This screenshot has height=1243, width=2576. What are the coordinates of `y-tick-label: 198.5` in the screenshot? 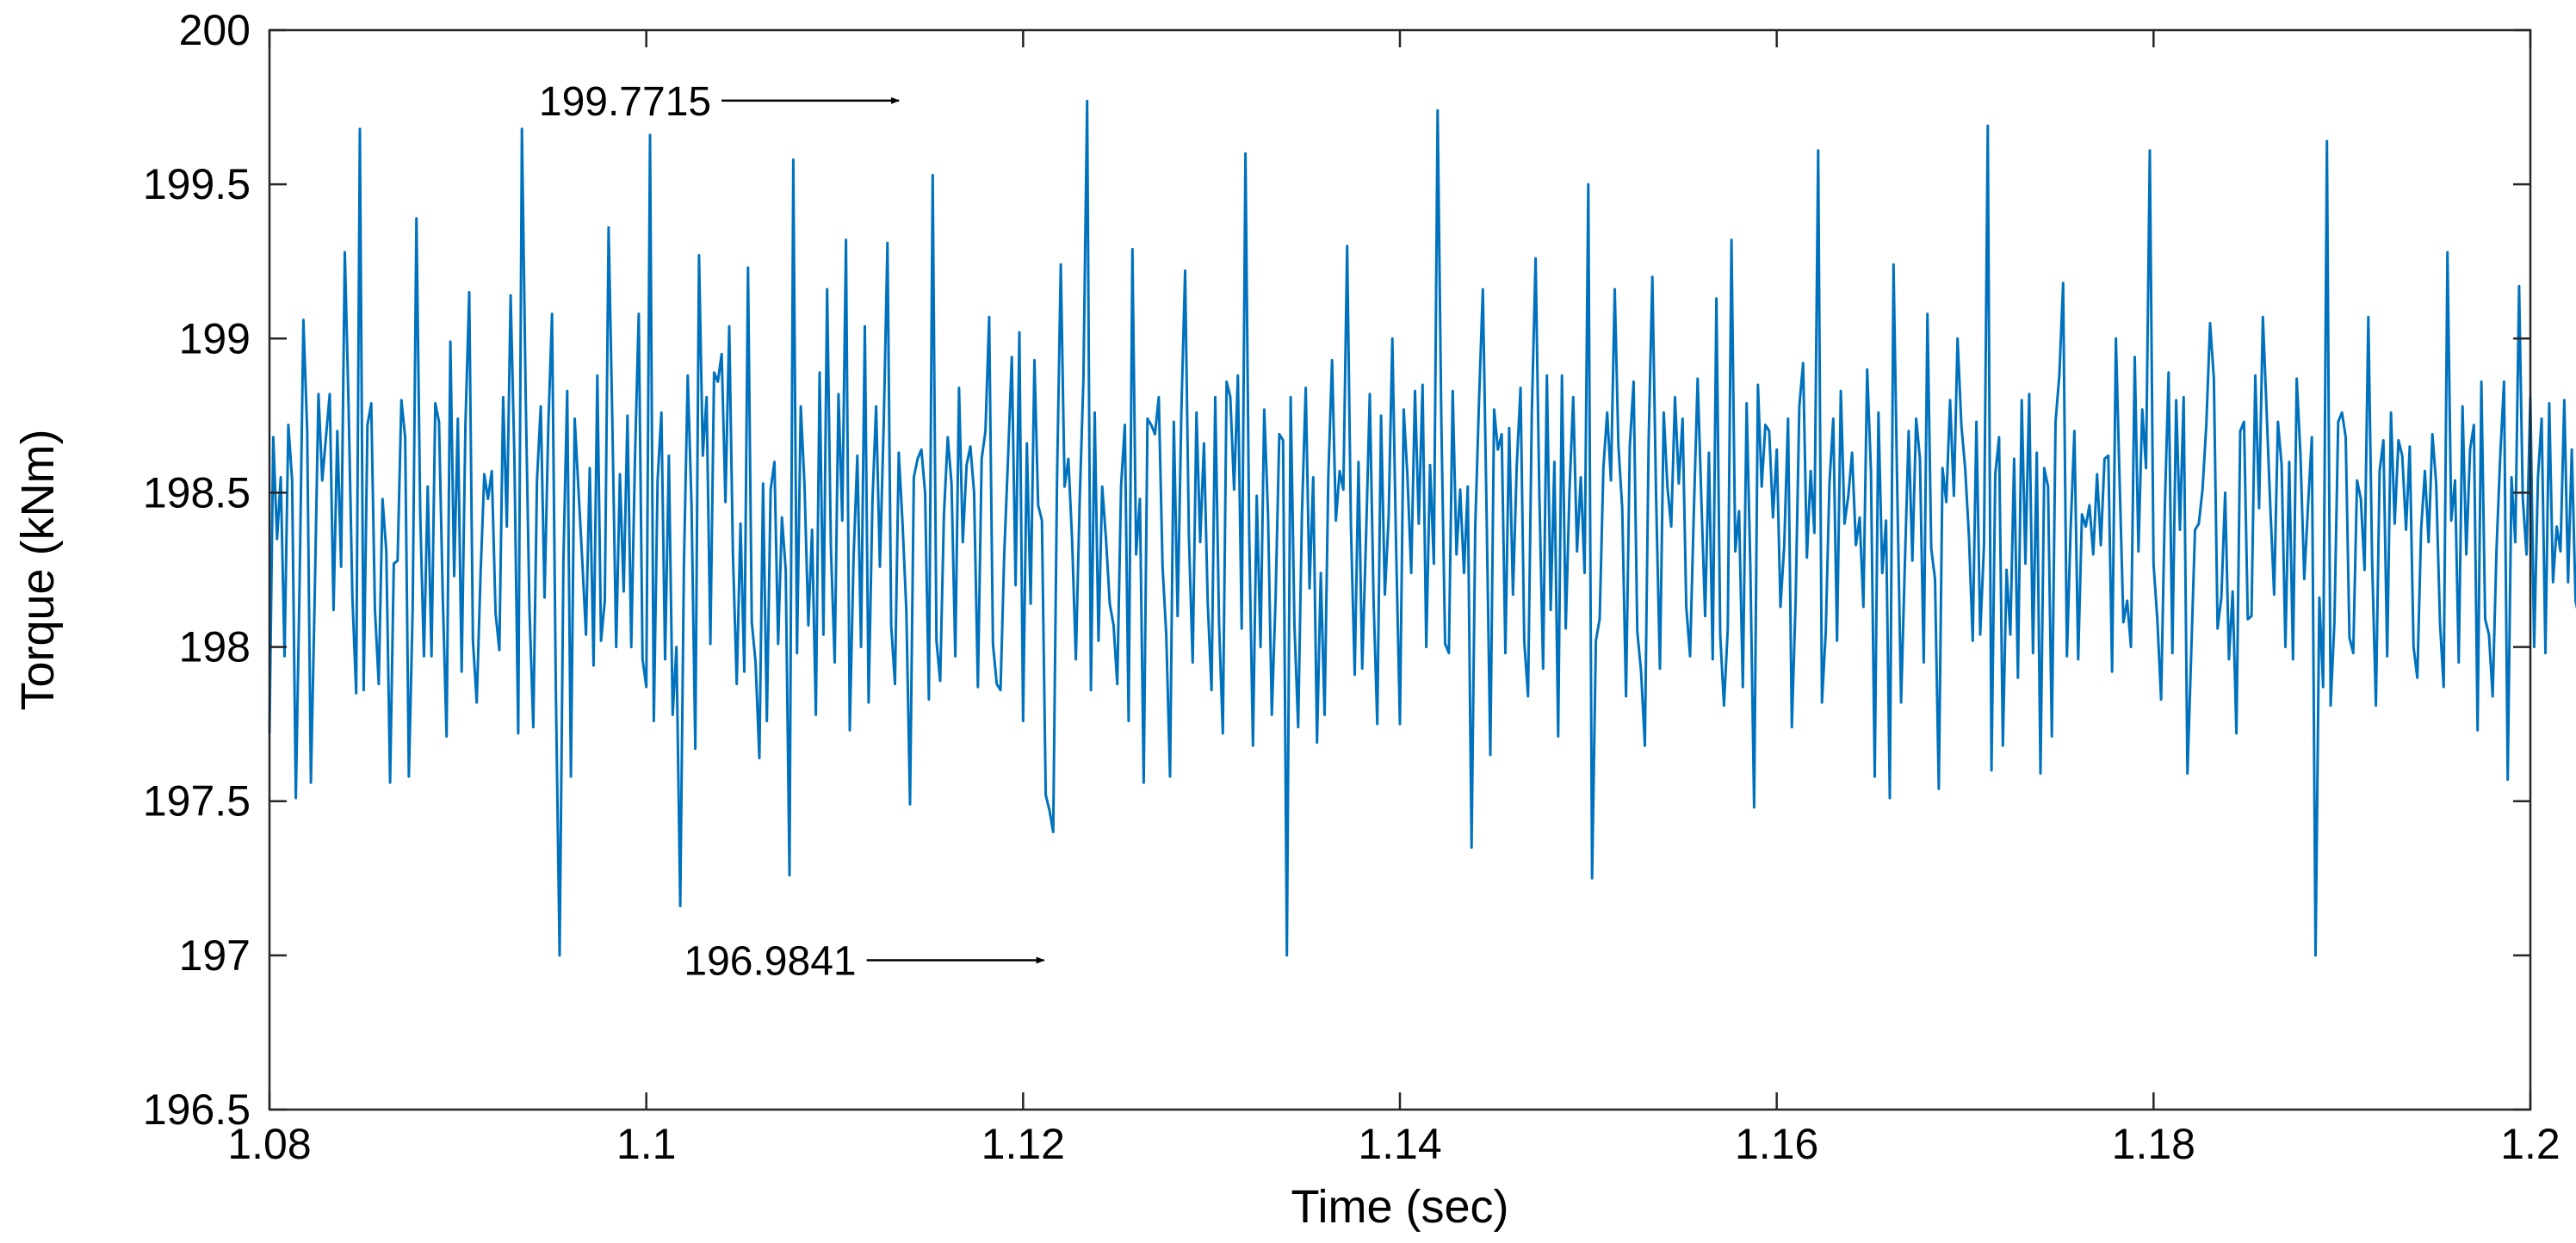 It's located at (197, 492).